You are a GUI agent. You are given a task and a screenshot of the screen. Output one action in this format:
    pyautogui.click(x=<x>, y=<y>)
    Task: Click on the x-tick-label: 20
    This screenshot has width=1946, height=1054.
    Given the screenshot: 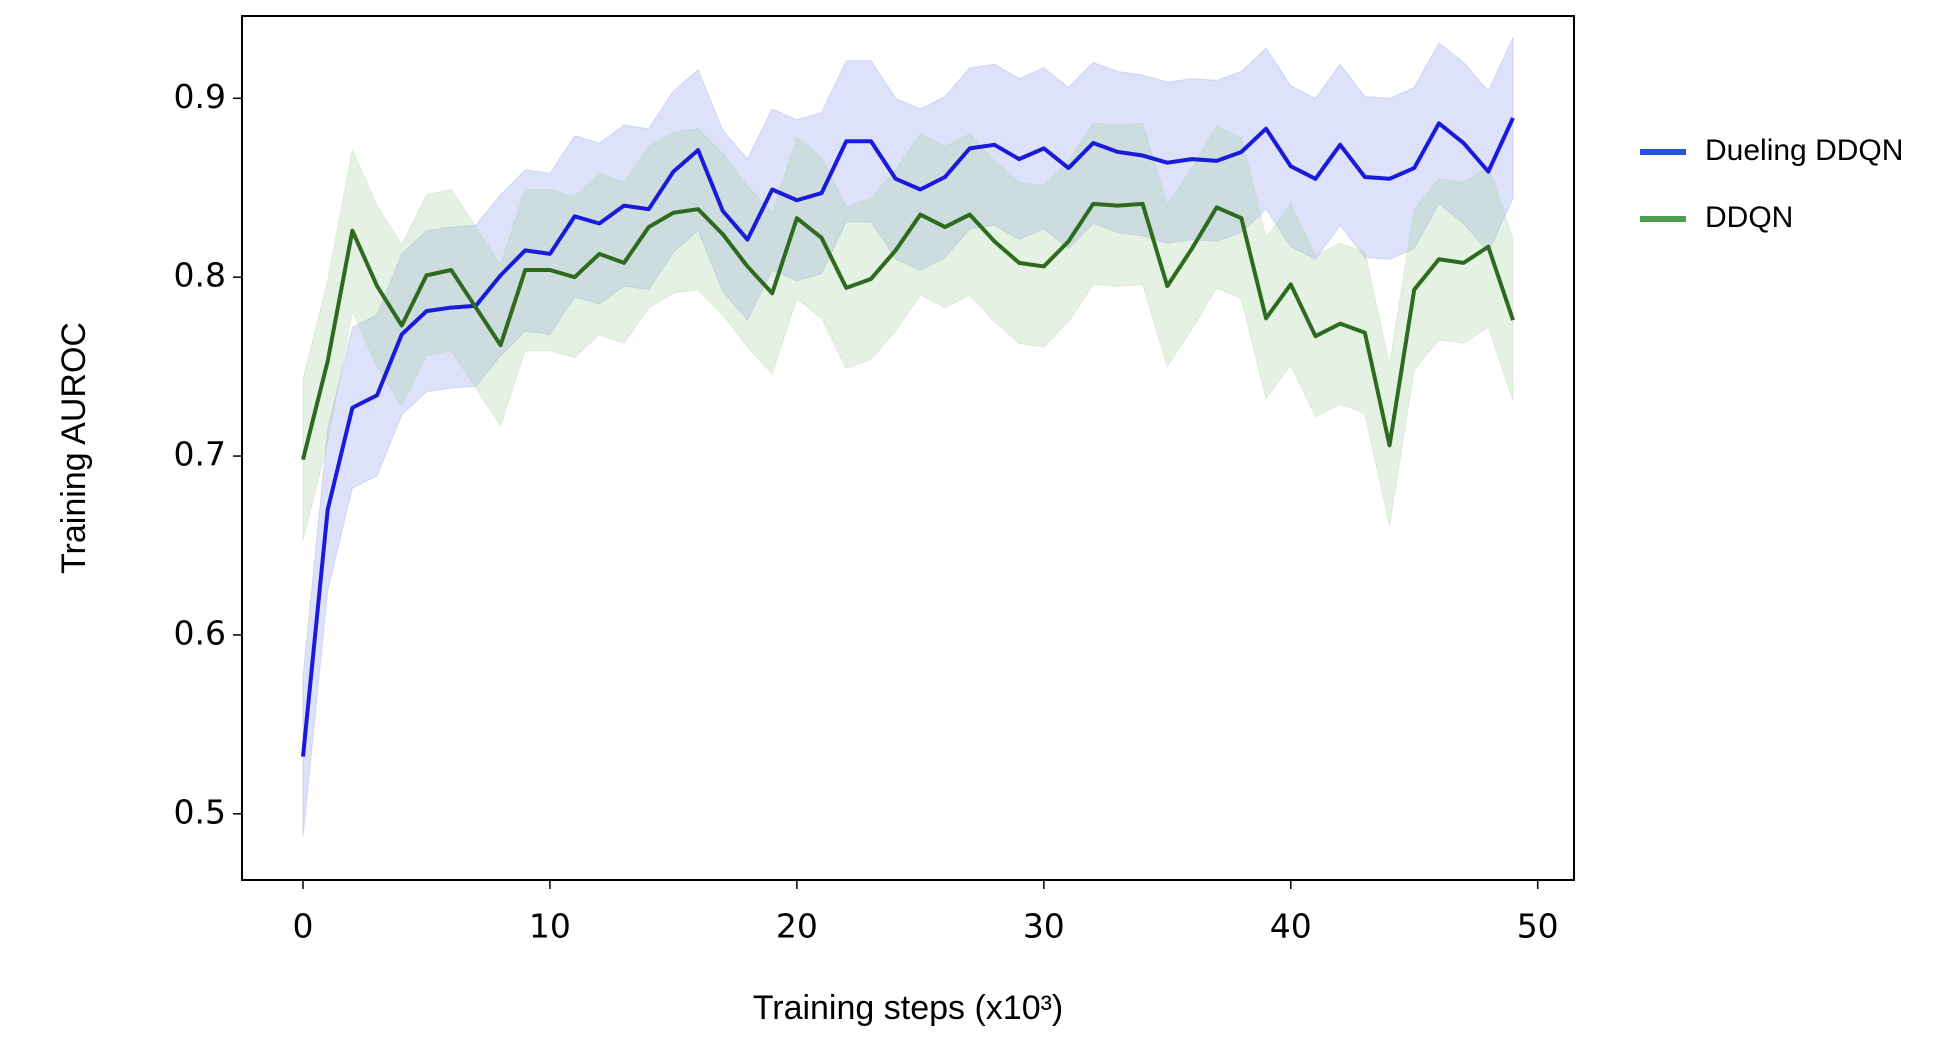 What is the action you would take?
    pyautogui.click(x=797, y=926)
    